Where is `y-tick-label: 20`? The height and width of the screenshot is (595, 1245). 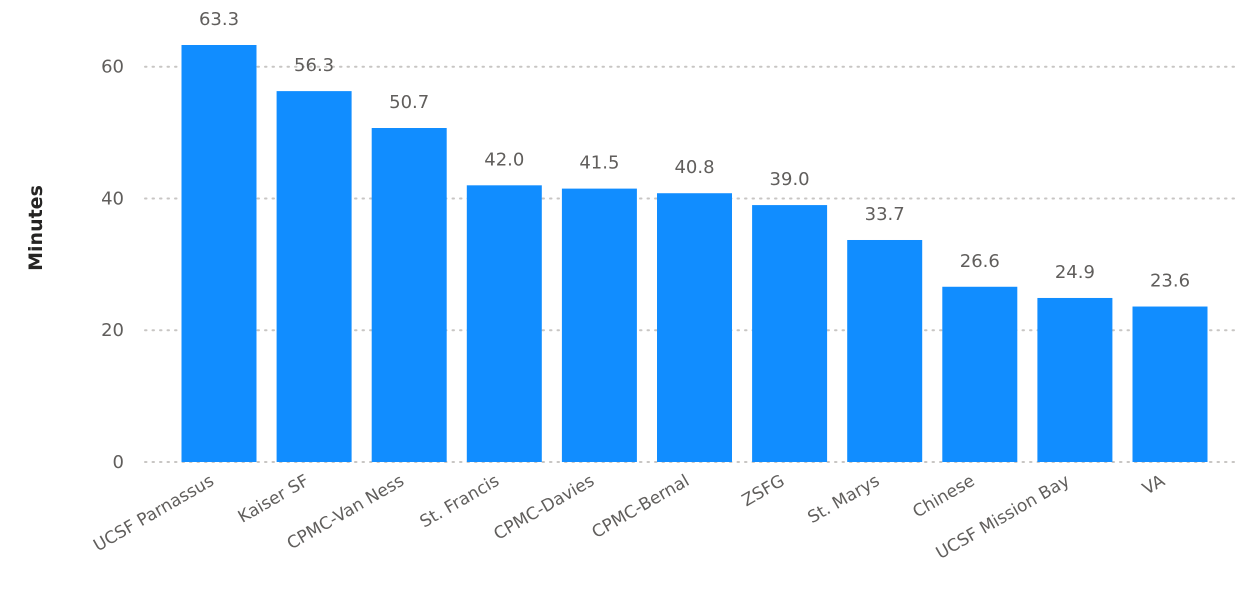 y-tick-label: 20 is located at coordinates (112, 330).